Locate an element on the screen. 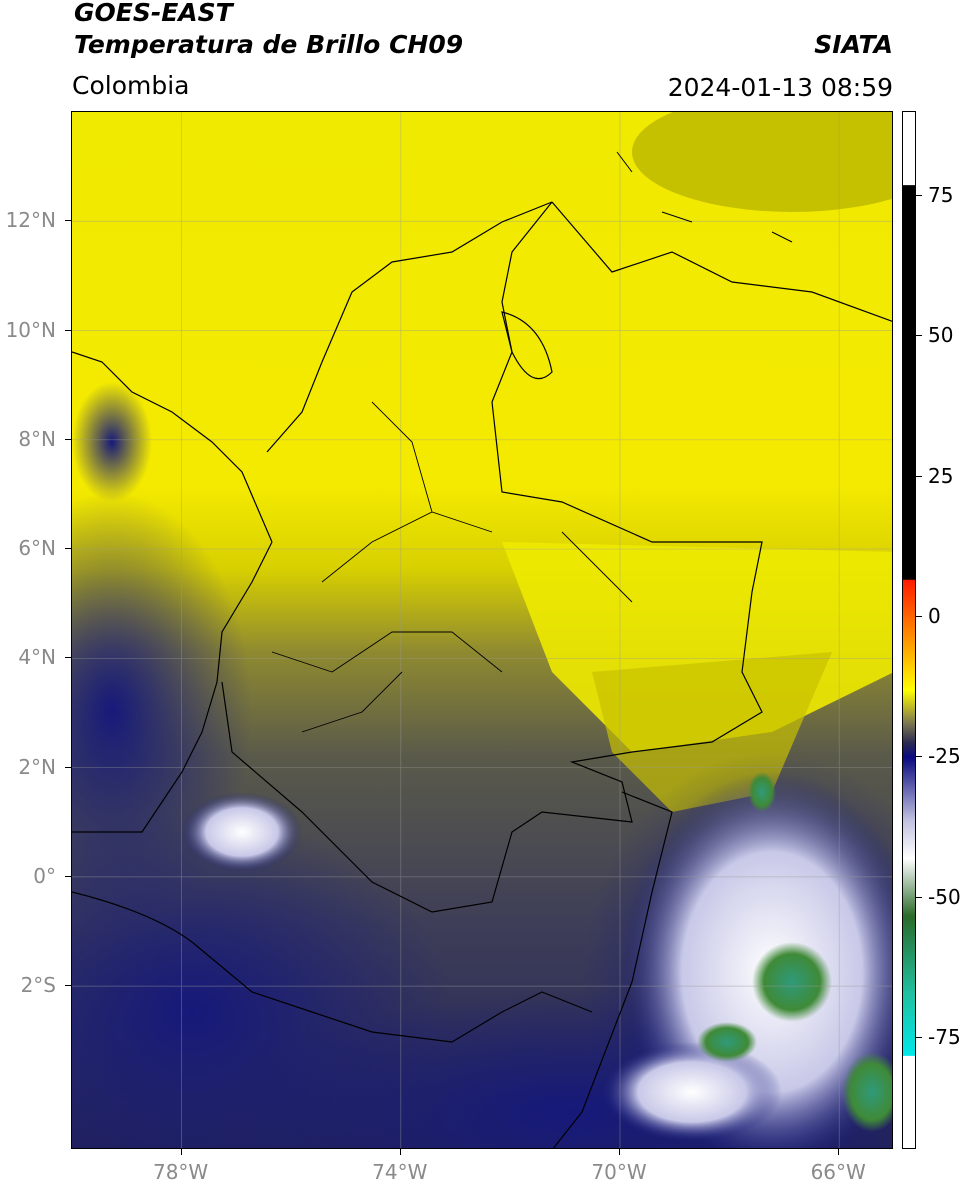 The height and width of the screenshot is (1190, 966). lon-label: 74°W is located at coordinates (400, 1172).